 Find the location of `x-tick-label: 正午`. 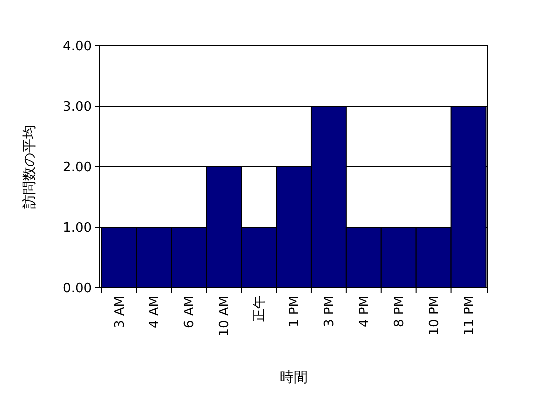

x-tick-label: 正午 is located at coordinates (260, 309).